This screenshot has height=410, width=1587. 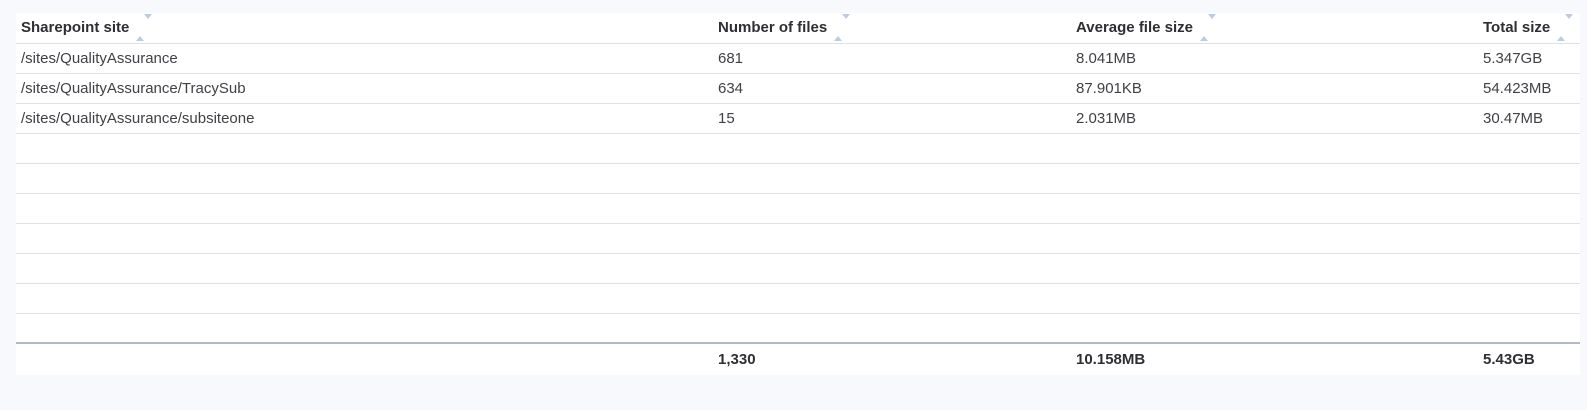 I want to click on totals-cell-total-size: 5.43GB, so click(x=1529, y=358).